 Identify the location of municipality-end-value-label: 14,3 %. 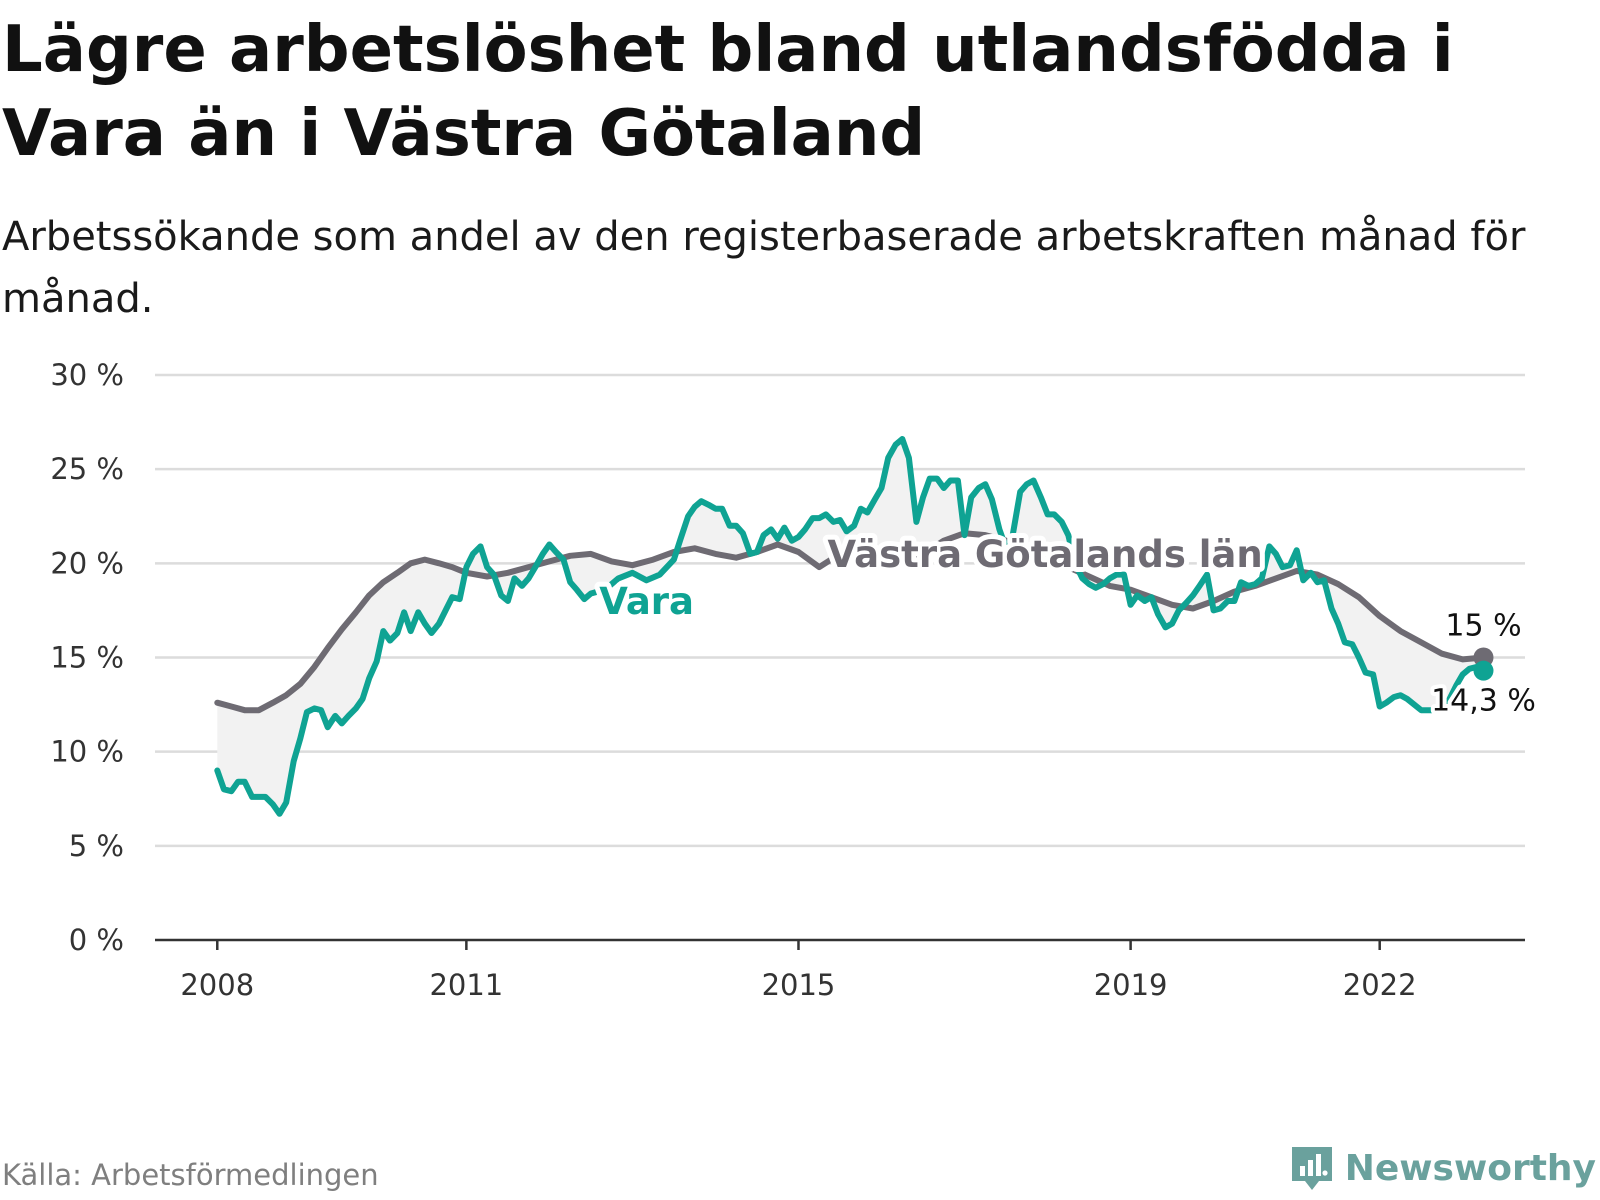
(1483, 701).